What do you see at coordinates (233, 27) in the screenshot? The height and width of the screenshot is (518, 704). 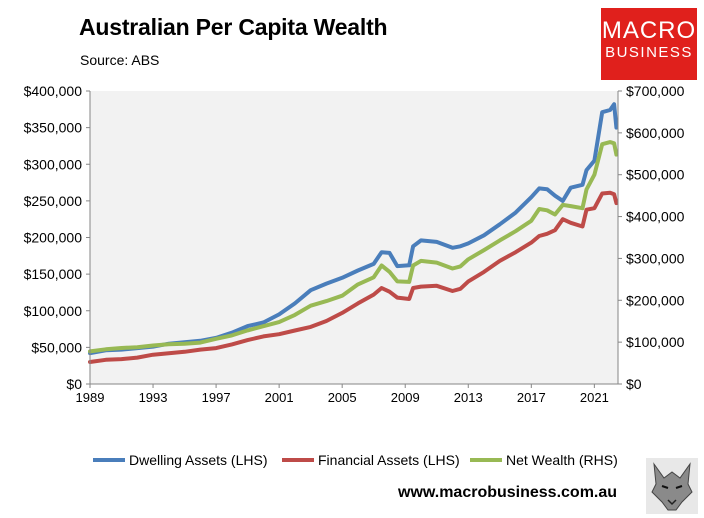 I see `chart-title: Australian Per Capita Wealth` at bounding box center [233, 27].